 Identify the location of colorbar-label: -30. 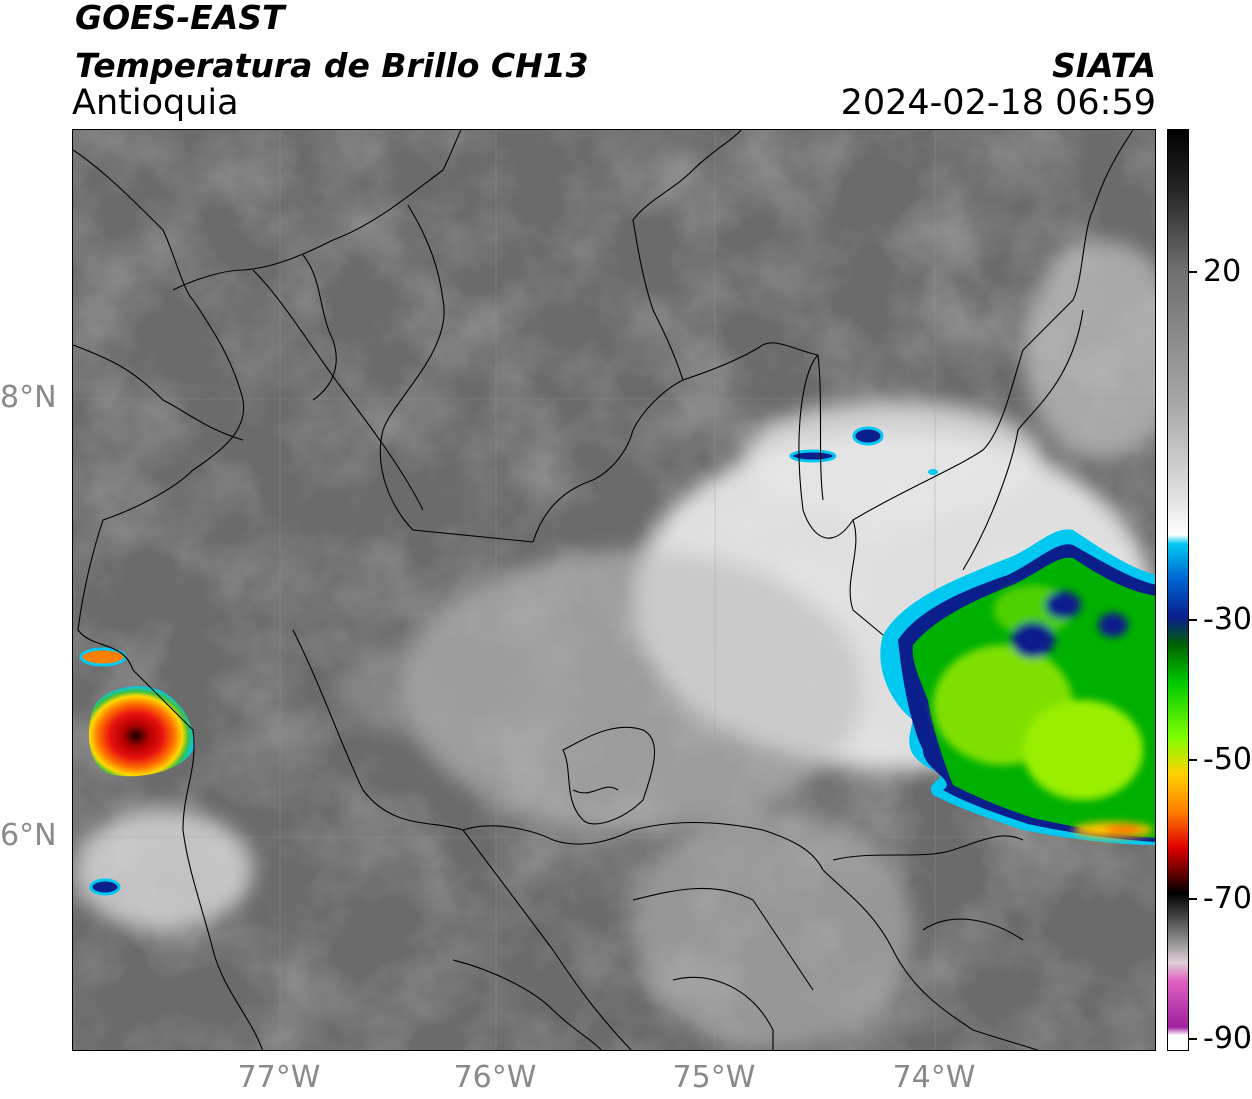
(1227, 619).